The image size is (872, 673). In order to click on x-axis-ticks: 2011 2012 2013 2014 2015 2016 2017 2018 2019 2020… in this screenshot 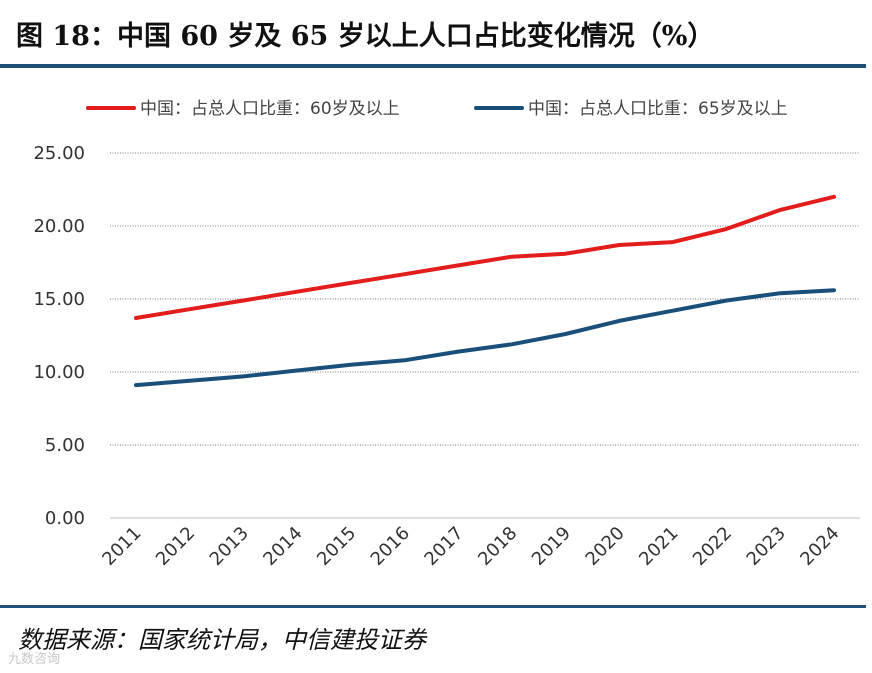, I will do `click(470, 546)`.